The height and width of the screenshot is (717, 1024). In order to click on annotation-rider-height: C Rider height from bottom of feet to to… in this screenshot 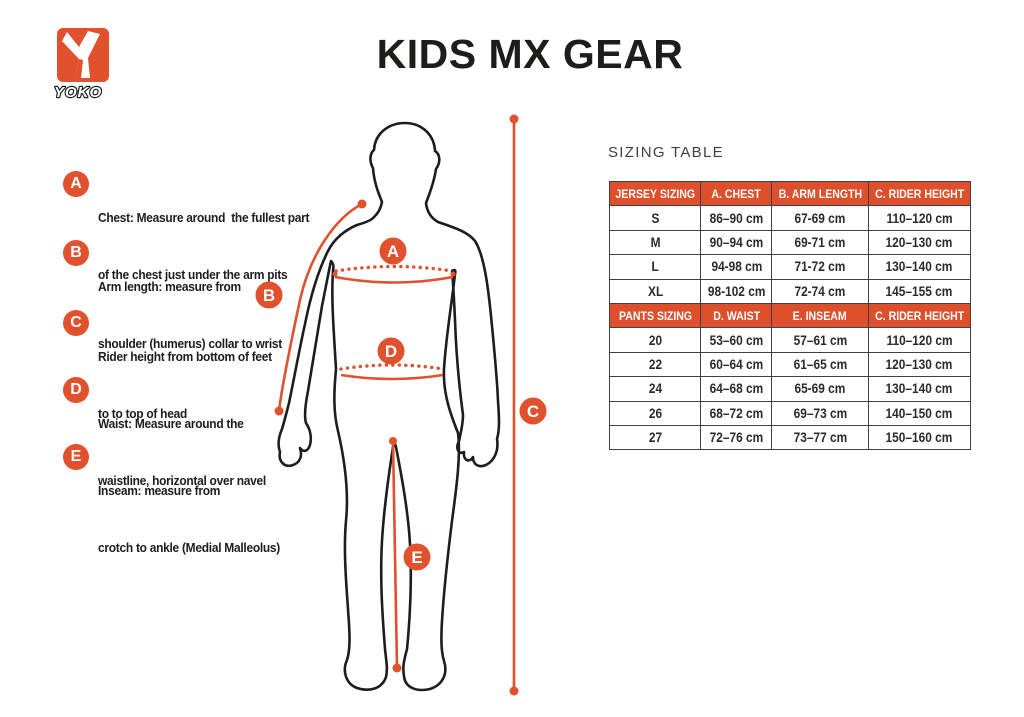, I will do `click(175, 385)`.